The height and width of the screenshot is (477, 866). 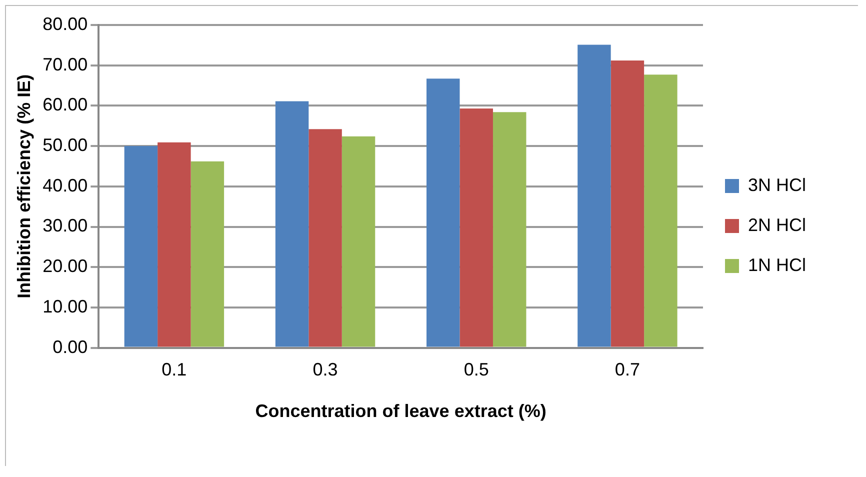 What do you see at coordinates (174, 370) in the screenshot?
I see `x-tick-label: 0.1` at bounding box center [174, 370].